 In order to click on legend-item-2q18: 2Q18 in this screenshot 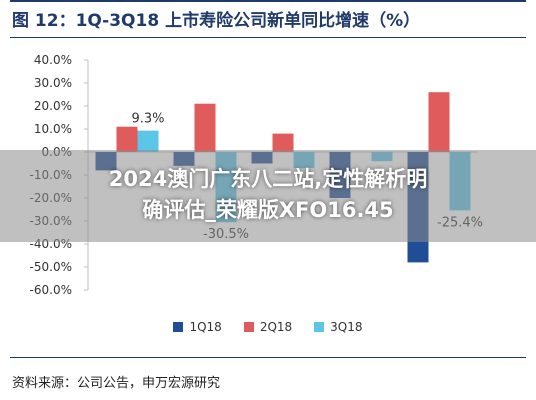, I will do `click(268, 327)`.